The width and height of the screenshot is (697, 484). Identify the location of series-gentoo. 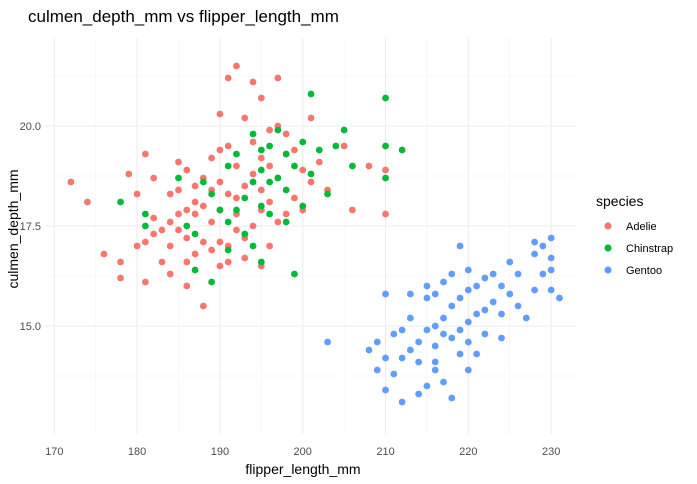
(443, 320).